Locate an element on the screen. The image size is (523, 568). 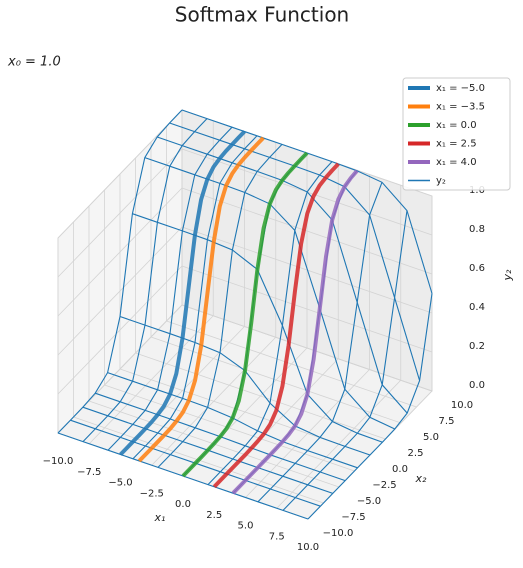
z-tick-label: 0.4 is located at coordinates (477, 307).